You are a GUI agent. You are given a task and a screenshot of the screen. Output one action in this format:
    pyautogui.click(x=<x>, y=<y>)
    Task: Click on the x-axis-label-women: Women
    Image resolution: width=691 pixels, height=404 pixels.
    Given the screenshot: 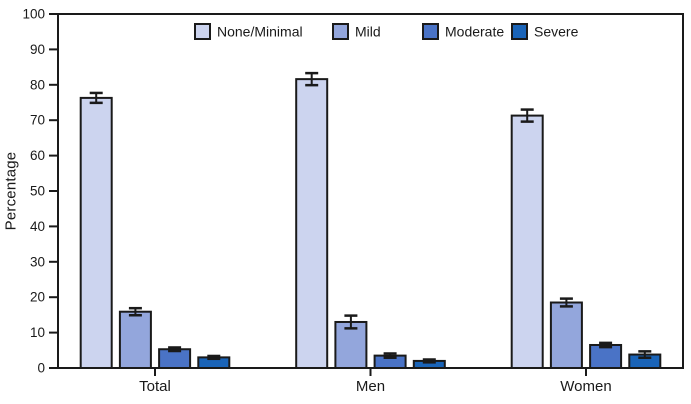 What is the action you would take?
    pyautogui.click(x=585, y=386)
    